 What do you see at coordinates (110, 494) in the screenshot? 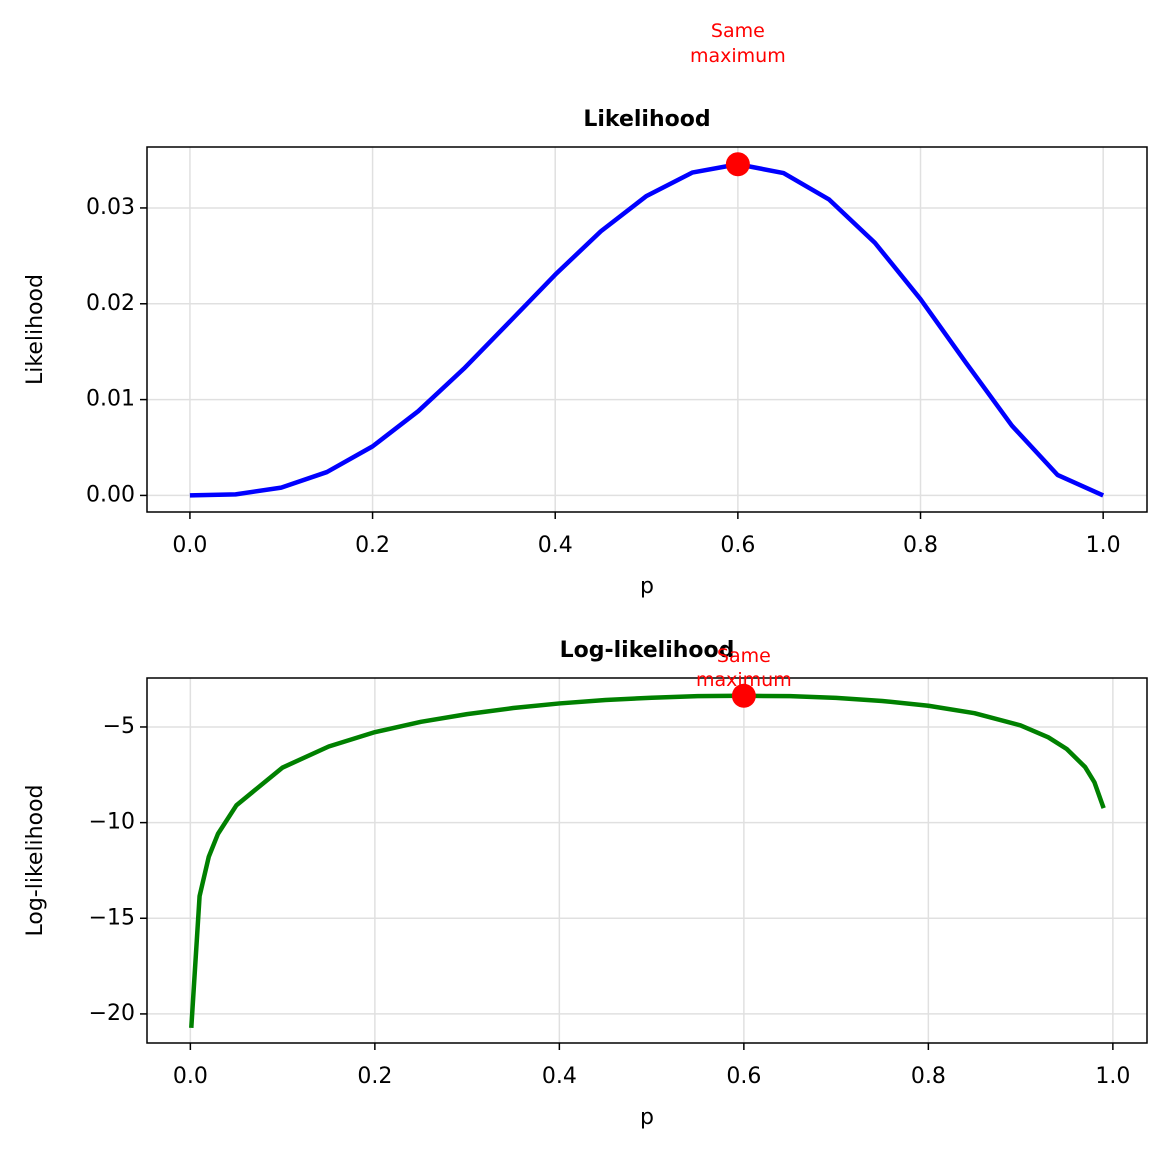
I see `y-tick-label: 0.00` at bounding box center [110, 494].